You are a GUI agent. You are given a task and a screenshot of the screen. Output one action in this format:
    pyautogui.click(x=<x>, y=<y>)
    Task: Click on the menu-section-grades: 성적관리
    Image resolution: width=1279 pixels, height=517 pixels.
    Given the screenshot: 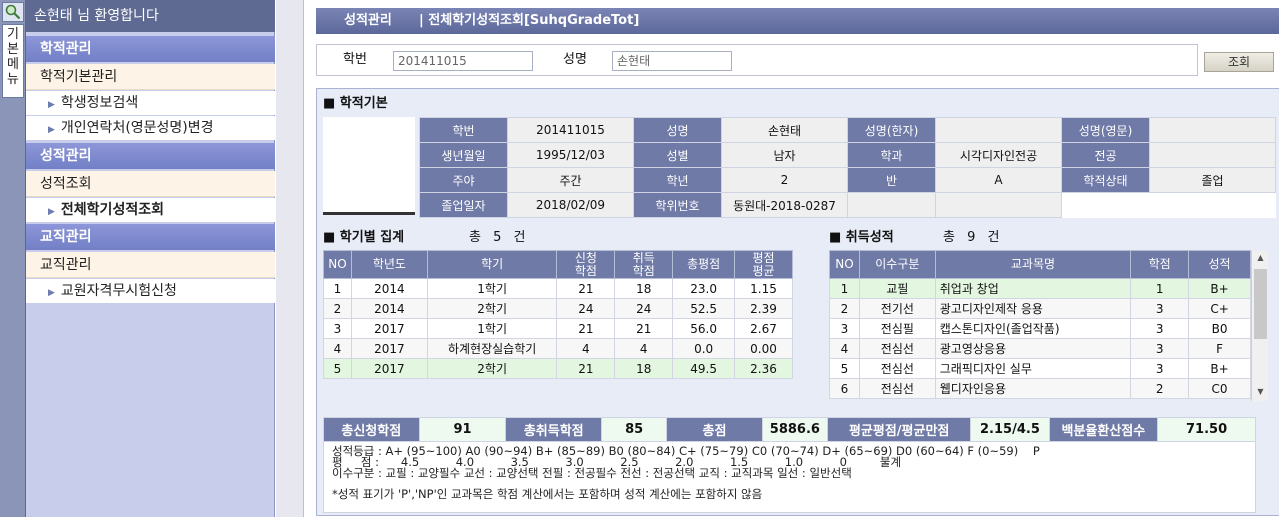 What is the action you would take?
    pyautogui.click(x=150, y=156)
    